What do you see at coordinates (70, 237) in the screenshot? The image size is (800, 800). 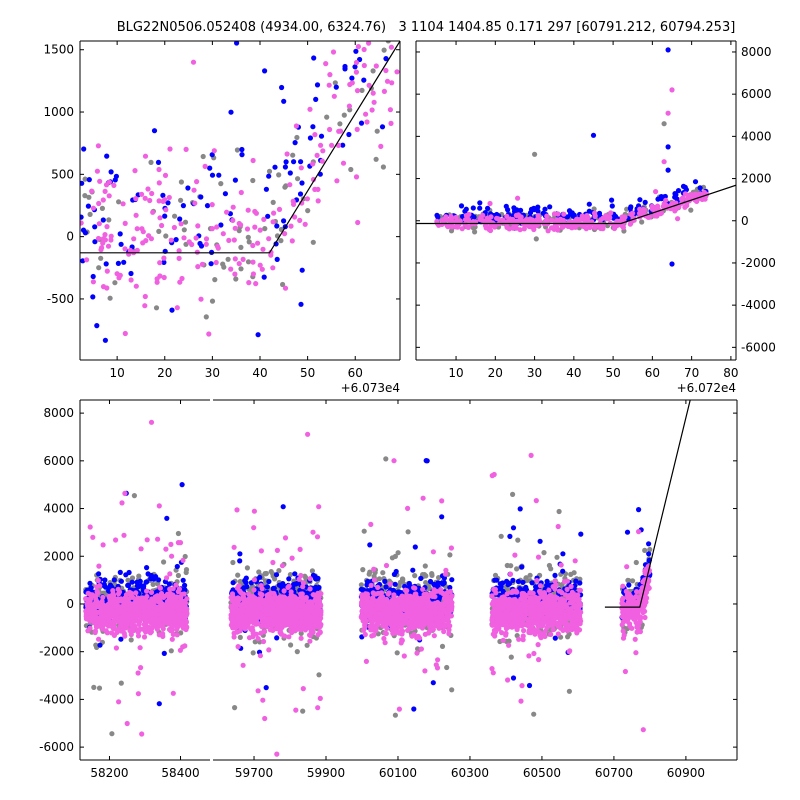 I see `y-tick-label: 0` at bounding box center [70, 237].